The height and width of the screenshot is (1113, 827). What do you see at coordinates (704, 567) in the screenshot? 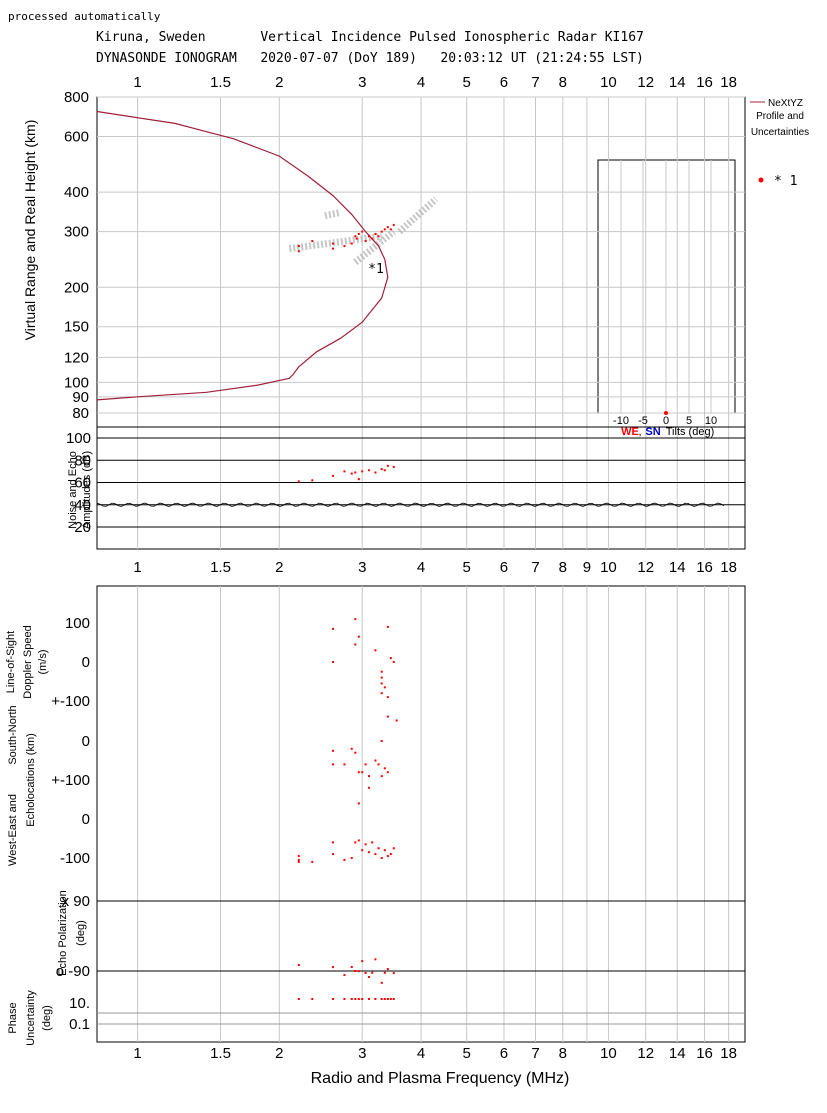
I see `freq-tick-mid: 16` at bounding box center [704, 567].